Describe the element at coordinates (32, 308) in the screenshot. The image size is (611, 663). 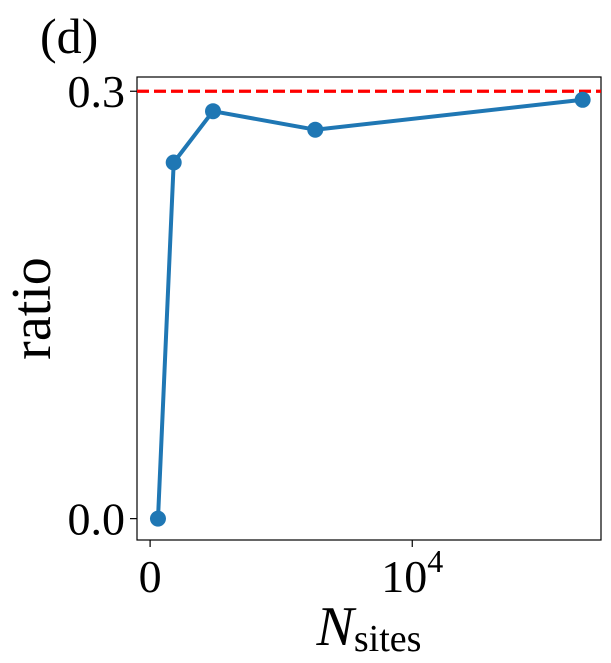
I see `y-axis-label: ratio` at that location.